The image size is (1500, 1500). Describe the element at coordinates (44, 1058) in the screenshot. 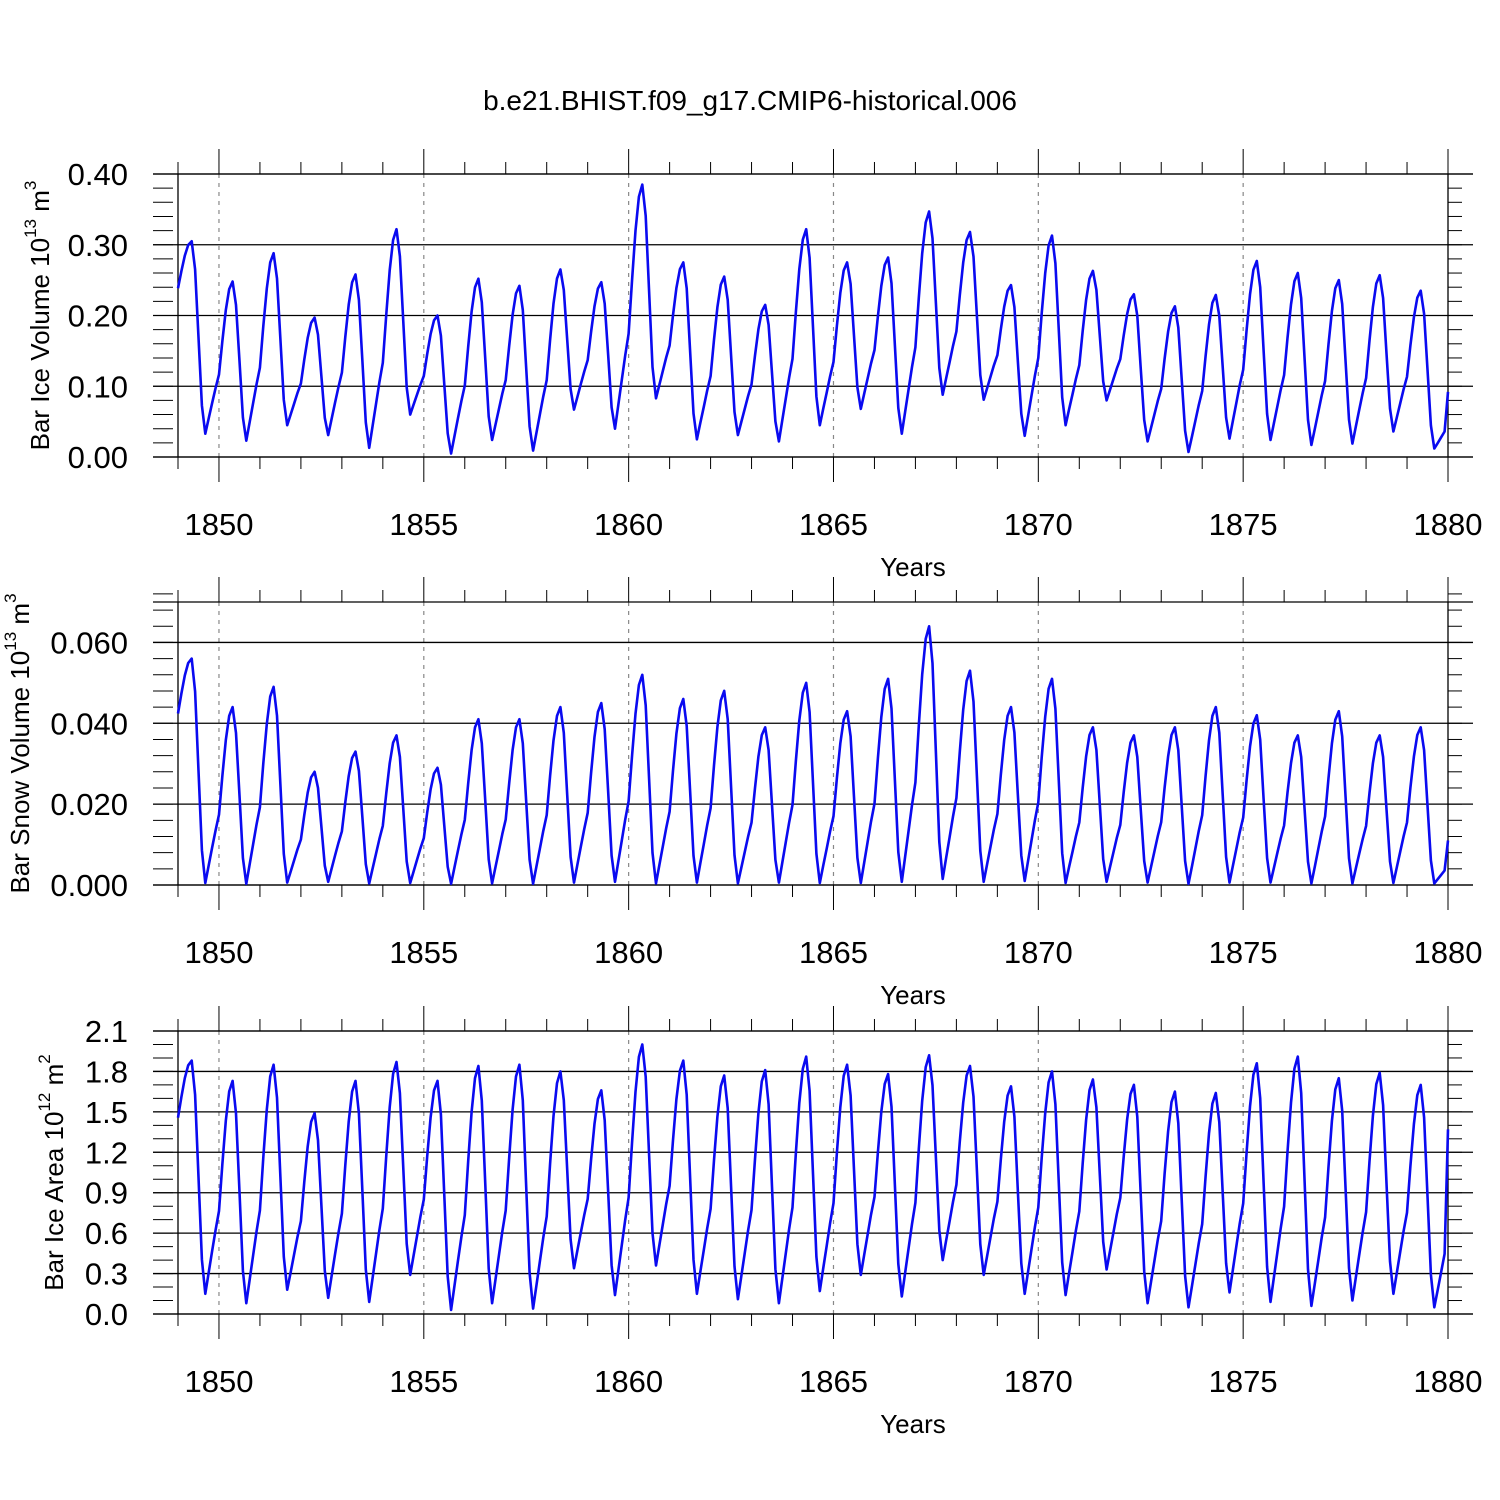

I see `y-axis-label-part: 2` at that location.